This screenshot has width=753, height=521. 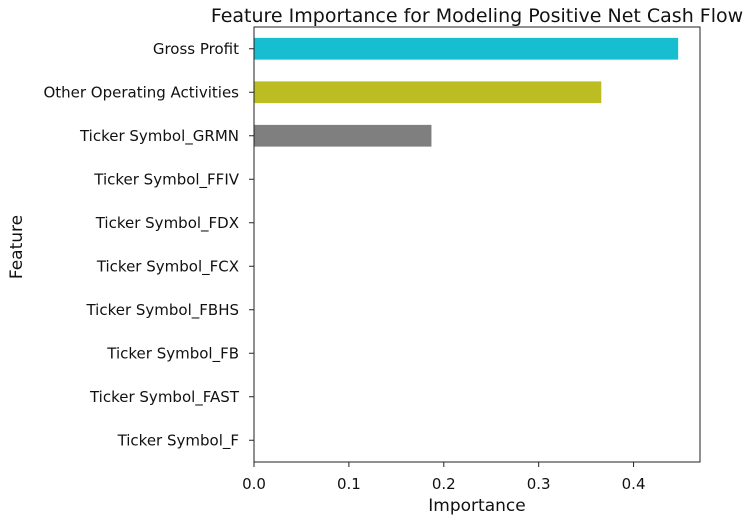 What do you see at coordinates (539, 484) in the screenshot?
I see `x-tick-label-3: 0.3` at bounding box center [539, 484].